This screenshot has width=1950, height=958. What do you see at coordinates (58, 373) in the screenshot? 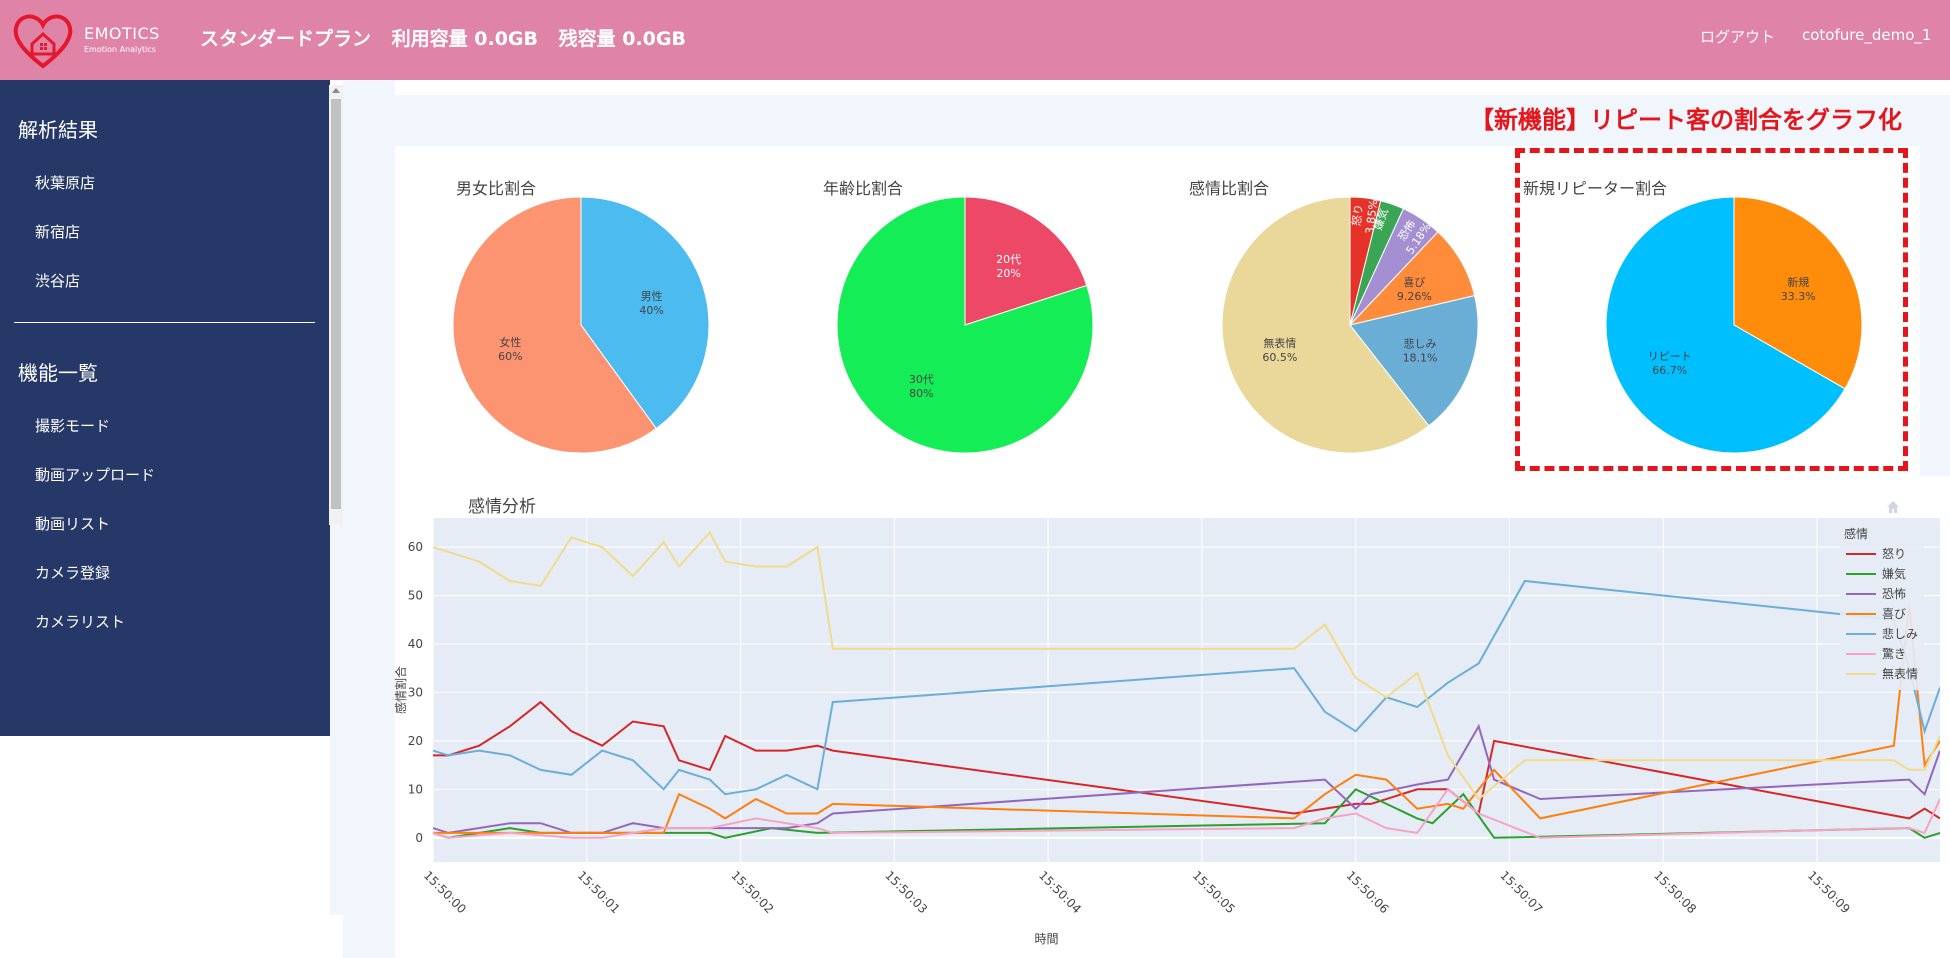
I see `features-heading: 機能一覧` at bounding box center [58, 373].